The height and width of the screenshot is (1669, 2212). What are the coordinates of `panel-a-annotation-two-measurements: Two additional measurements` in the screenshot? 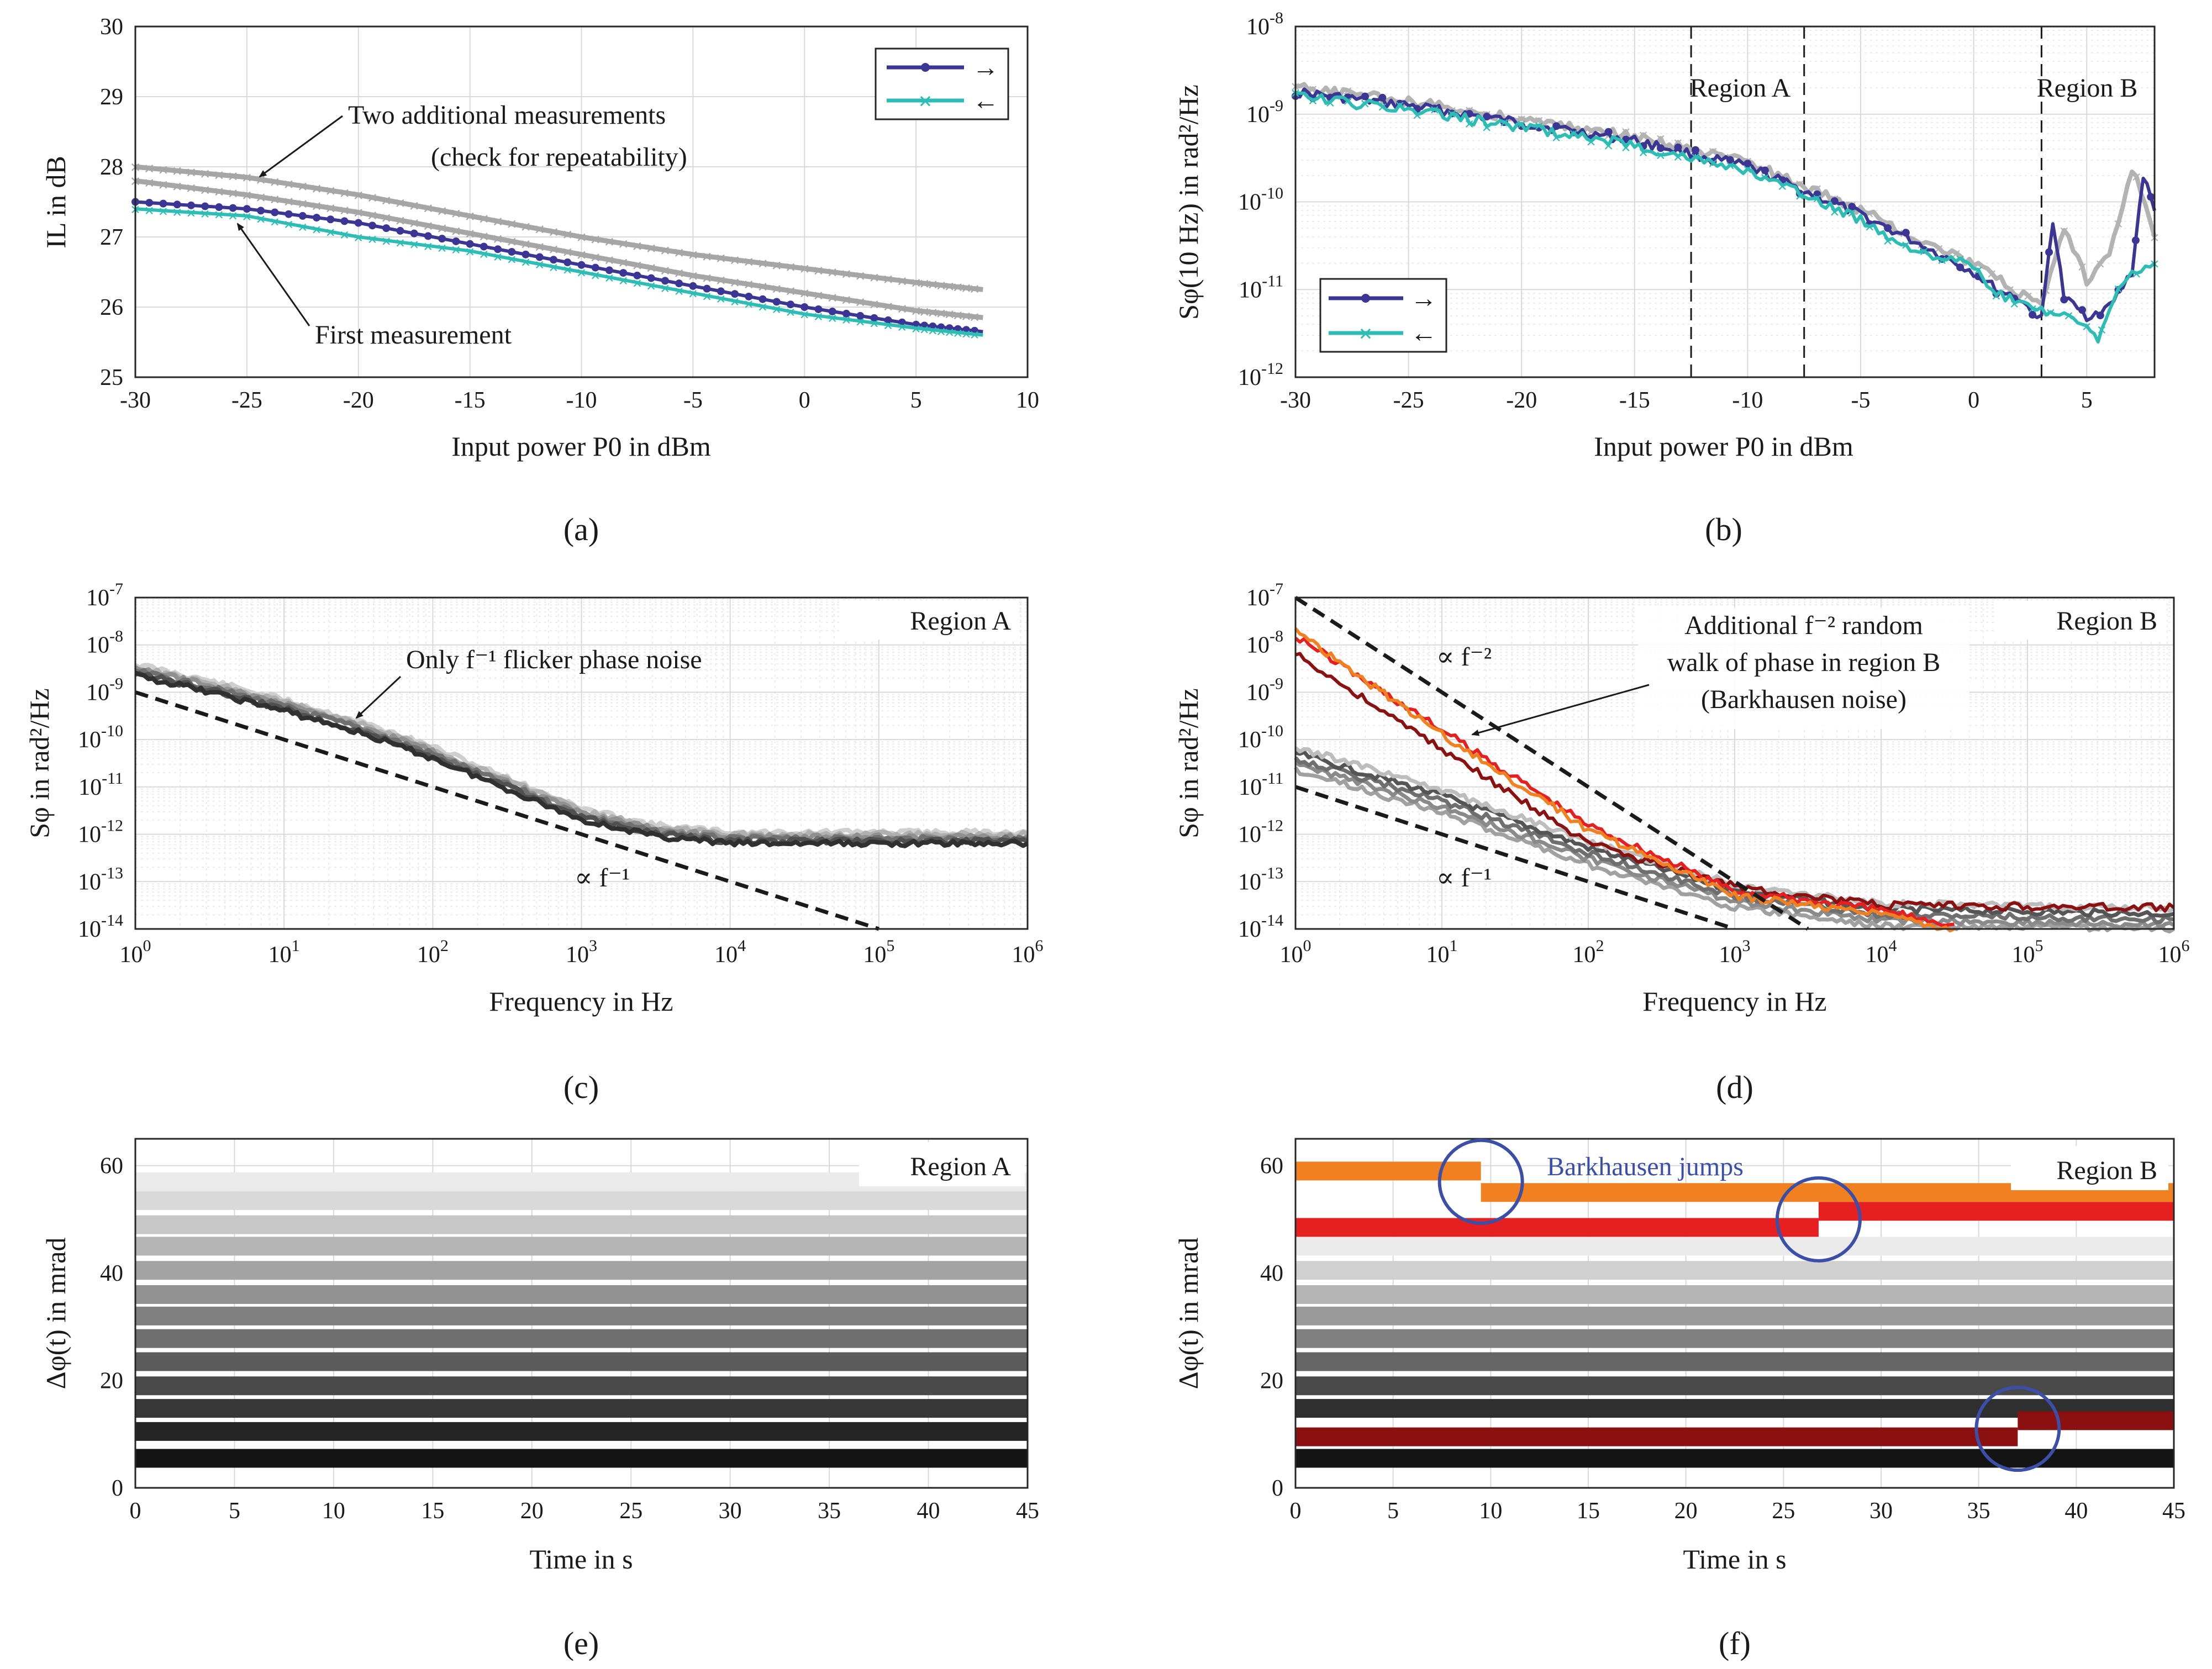 It's located at (507, 115).